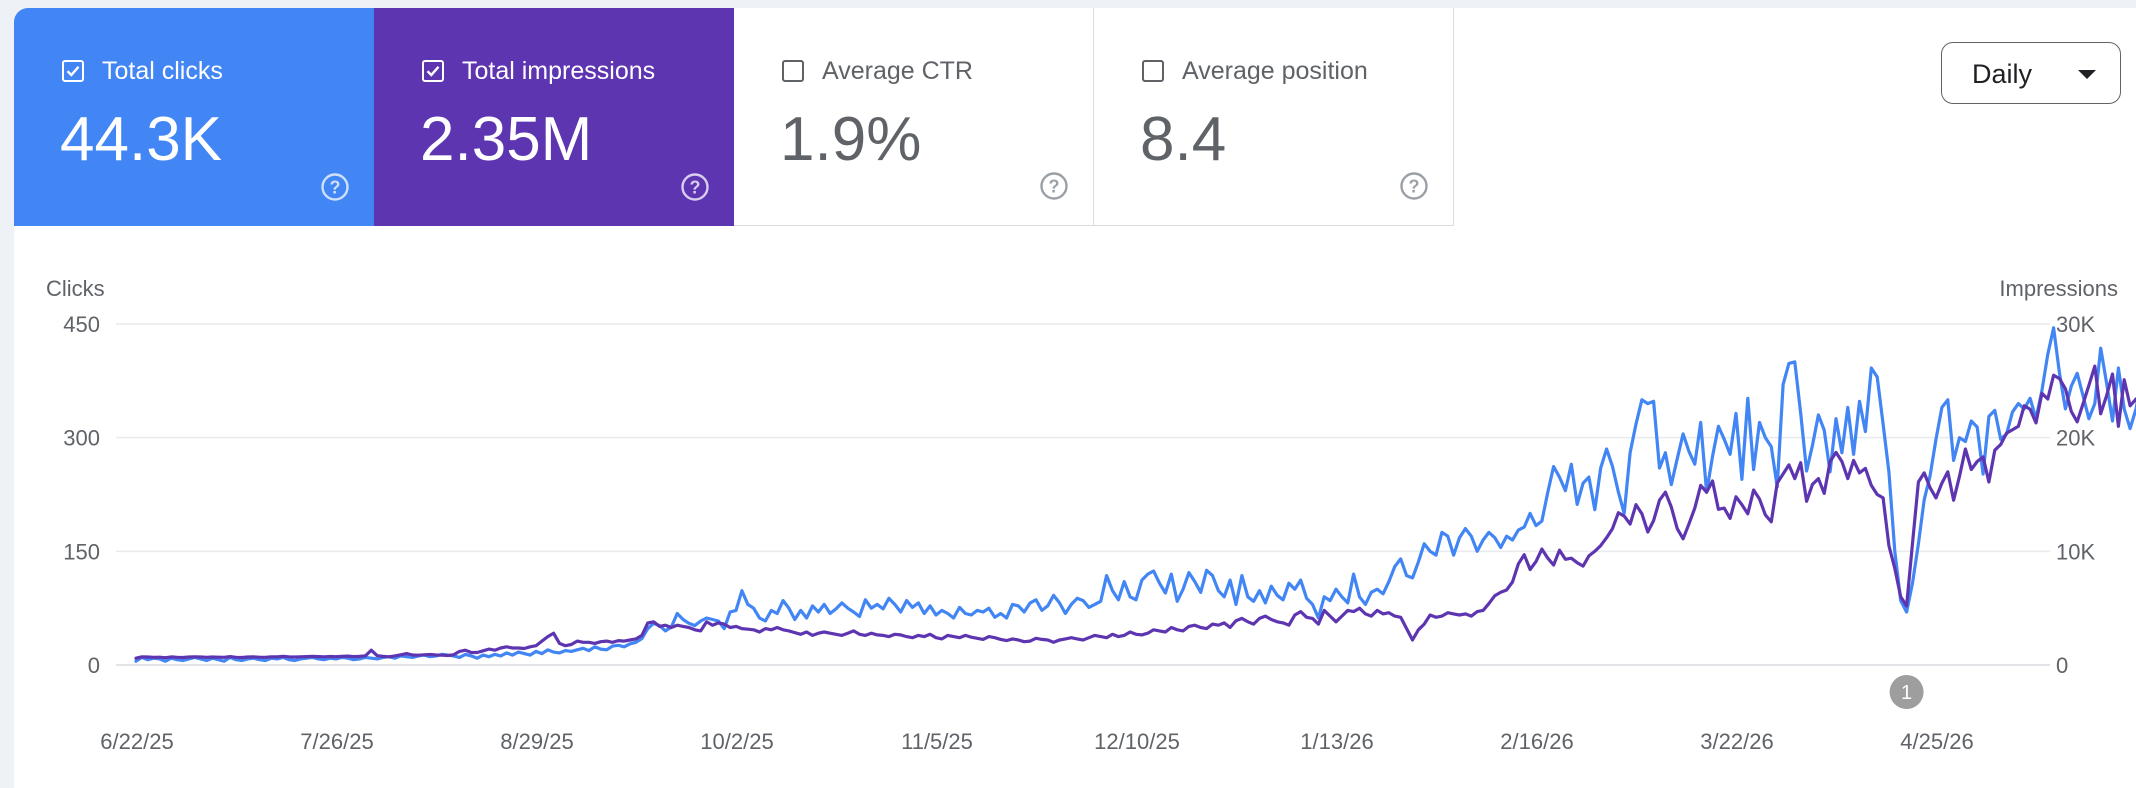 Image resolution: width=2136 pixels, height=788 pixels. Describe the element at coordinates (162, 71) in the screenshot. I see `metric-label: Total clicks` at that location.